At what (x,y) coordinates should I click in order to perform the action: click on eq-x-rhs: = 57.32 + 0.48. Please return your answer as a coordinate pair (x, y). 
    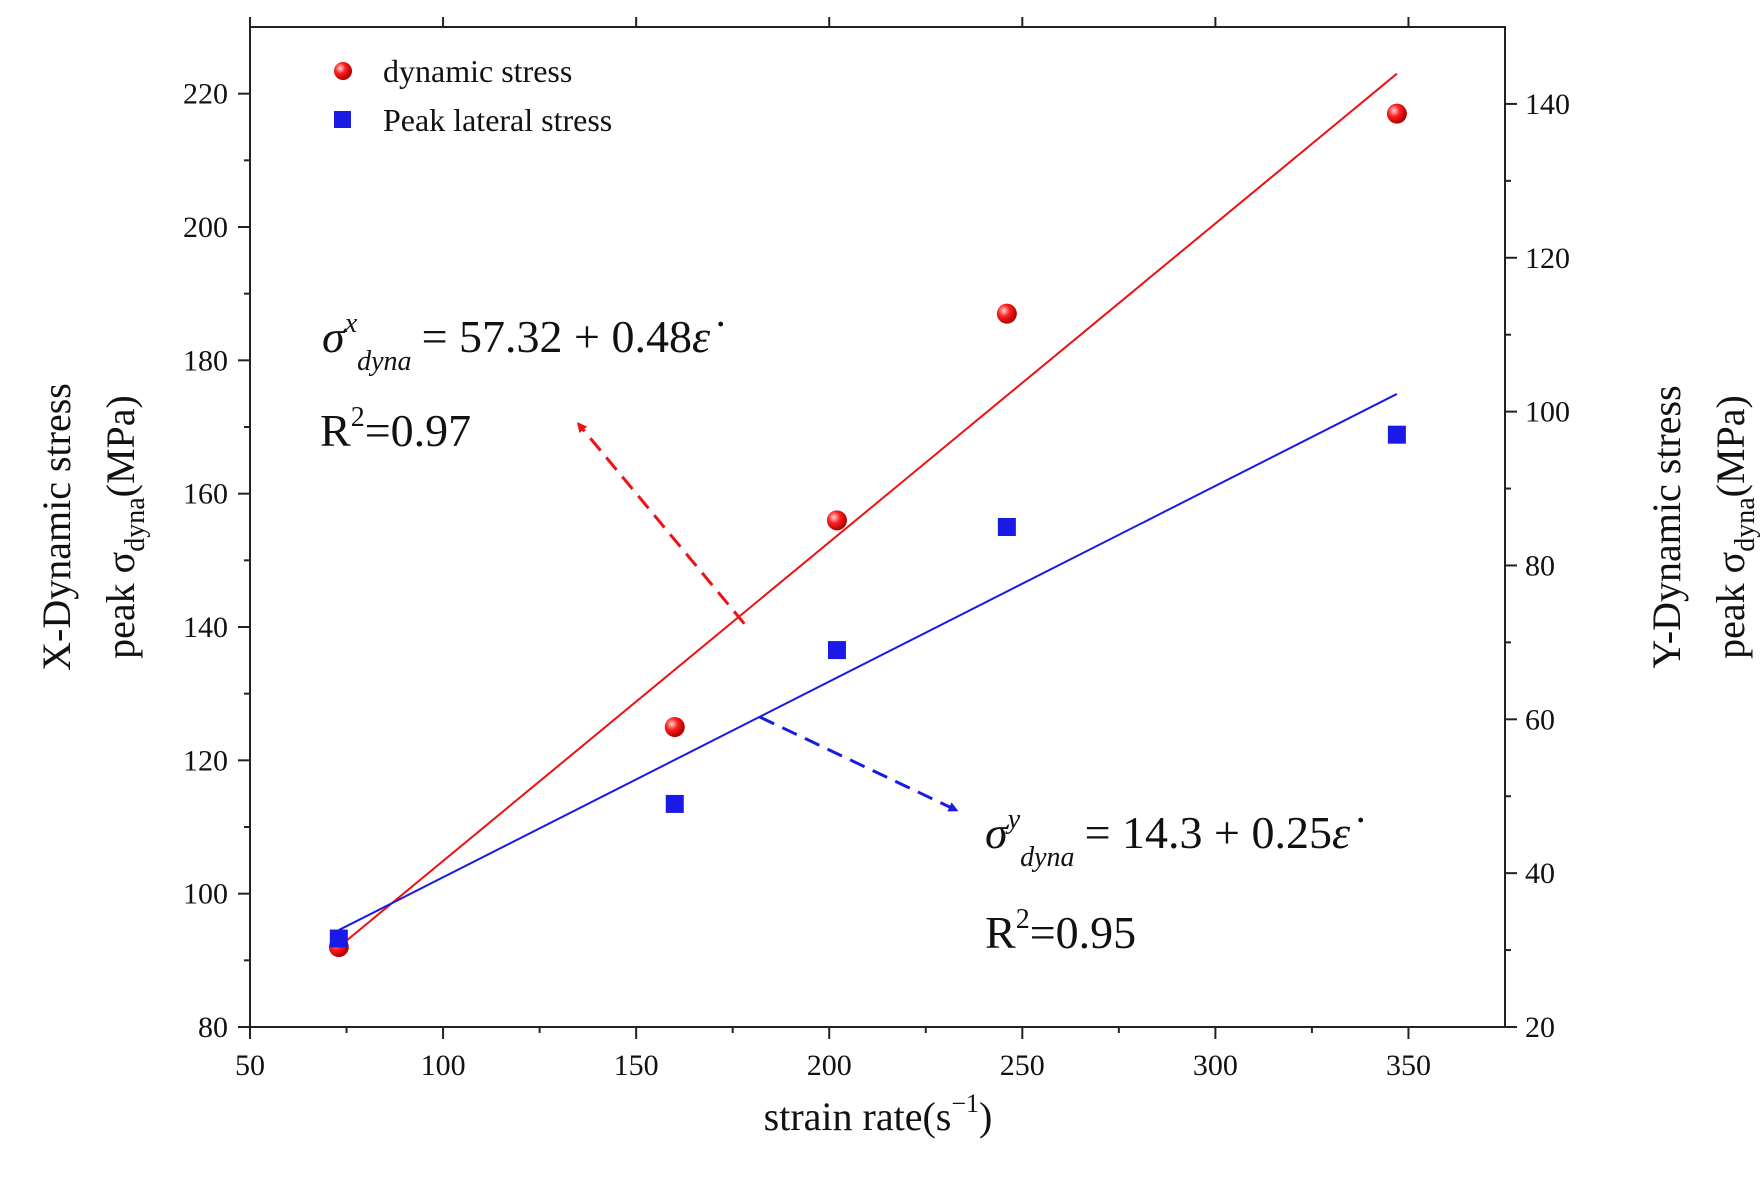
    Looking at the image, I should click on (557, 336).